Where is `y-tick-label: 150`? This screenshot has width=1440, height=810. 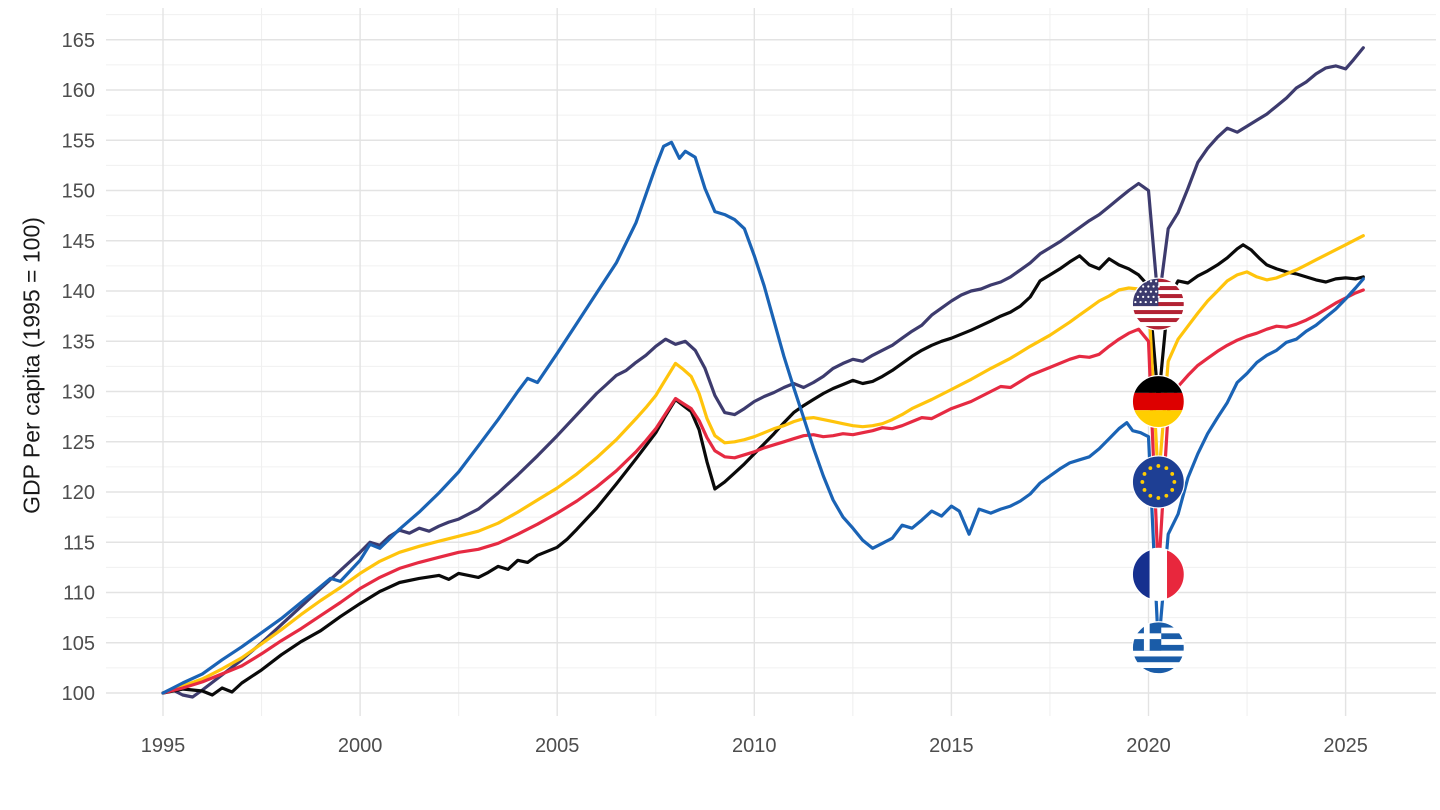
y-tick-label: 150 is located at coordinates (78, 192).